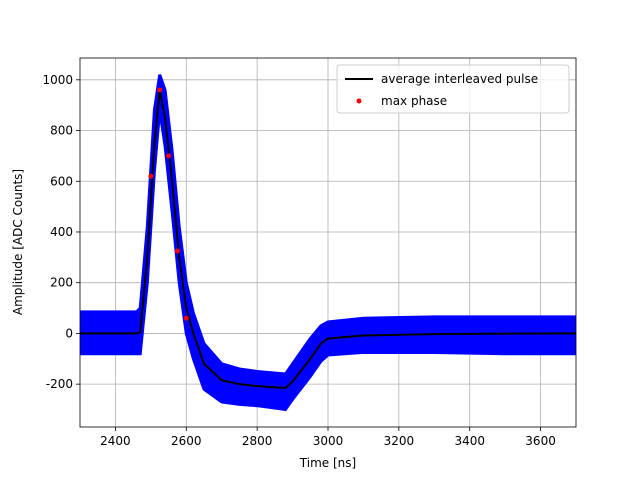 This screenshot has height=480, width=640. I want to click on y-axis-label: Amplitude [ADC Counts], so click(18, 242).